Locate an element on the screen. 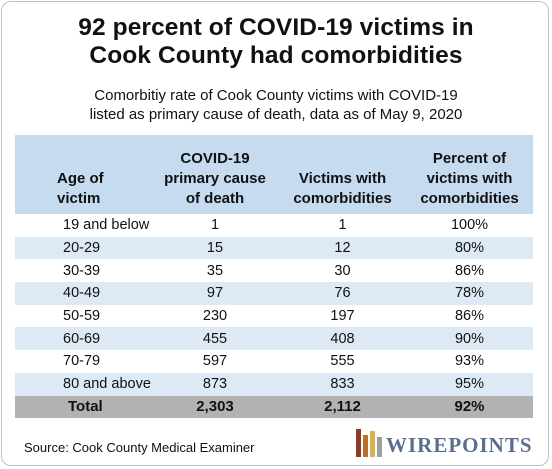  table-row: 60-69 455 408 90% is located at coordinates (274, 339).